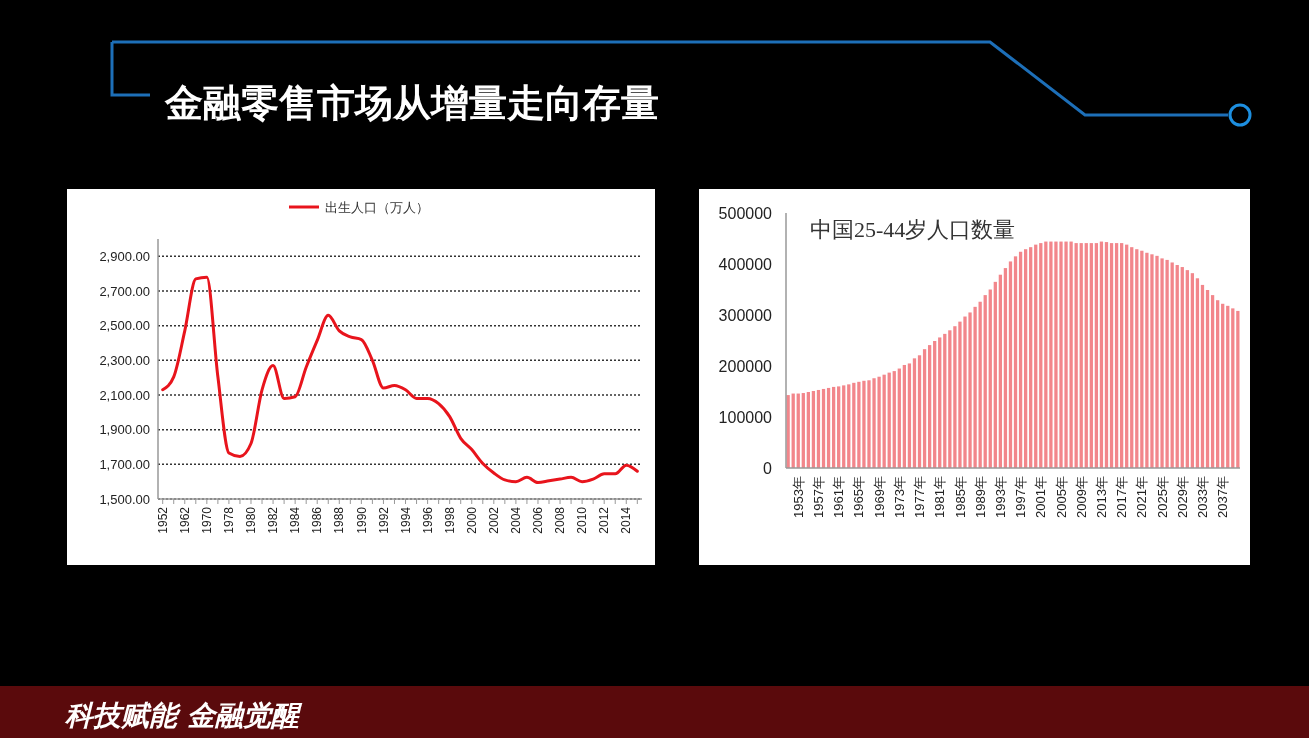  I want to click on x-tick-label: 1990, so click(361, 520).